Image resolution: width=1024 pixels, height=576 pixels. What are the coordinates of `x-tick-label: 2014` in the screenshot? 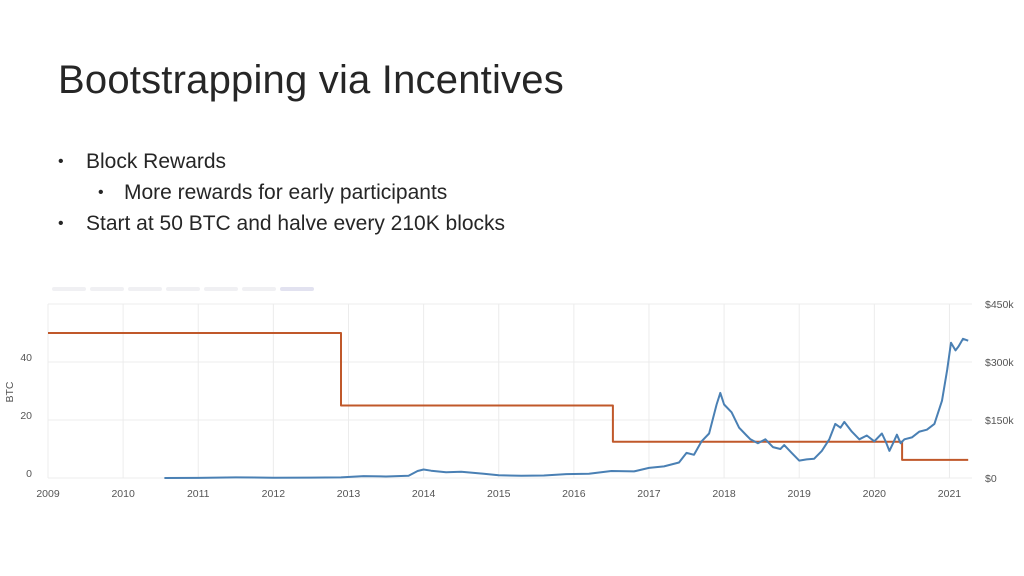 It's located at (424, 494).